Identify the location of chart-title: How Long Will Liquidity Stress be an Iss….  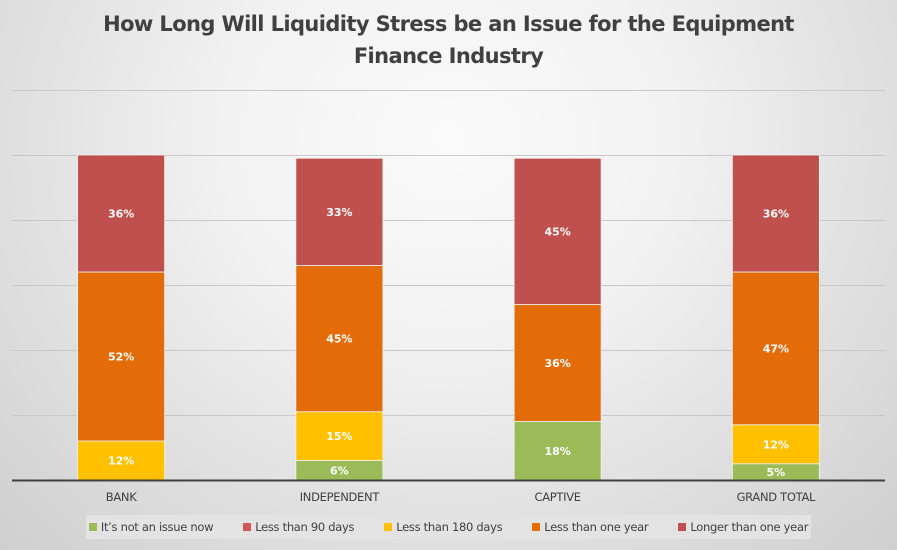
(448, 40).